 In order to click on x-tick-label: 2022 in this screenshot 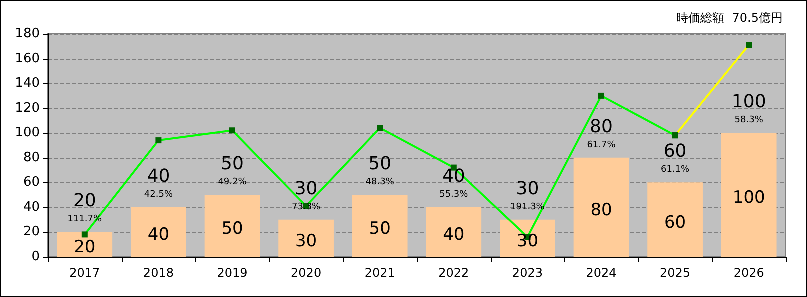, I will do `click(454, 273)`.